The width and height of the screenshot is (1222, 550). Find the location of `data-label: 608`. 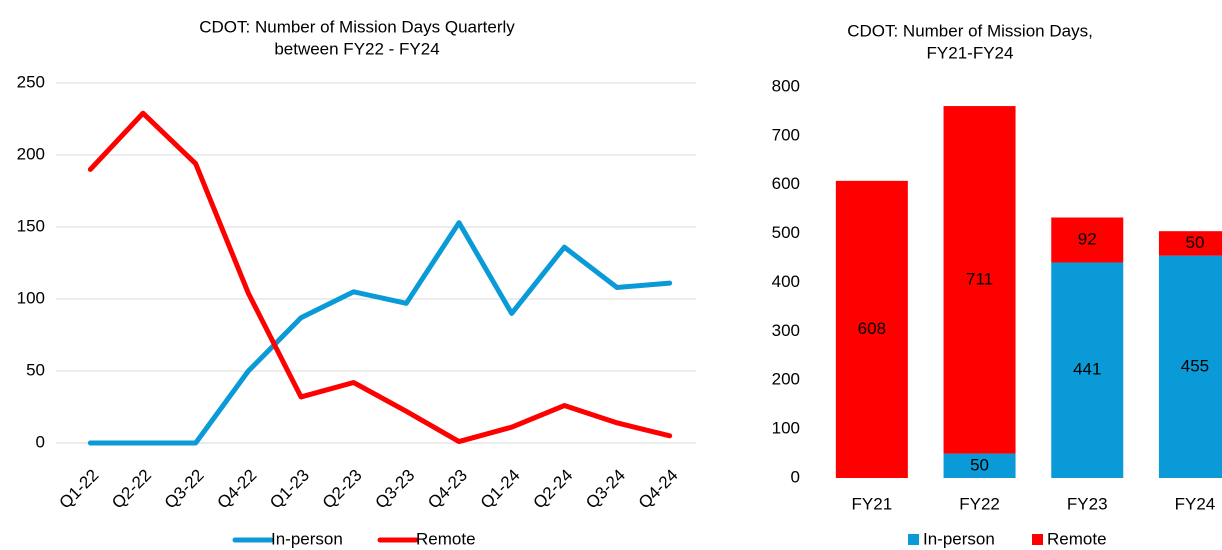

data-label: 608 is located at coordinates (872, 328).